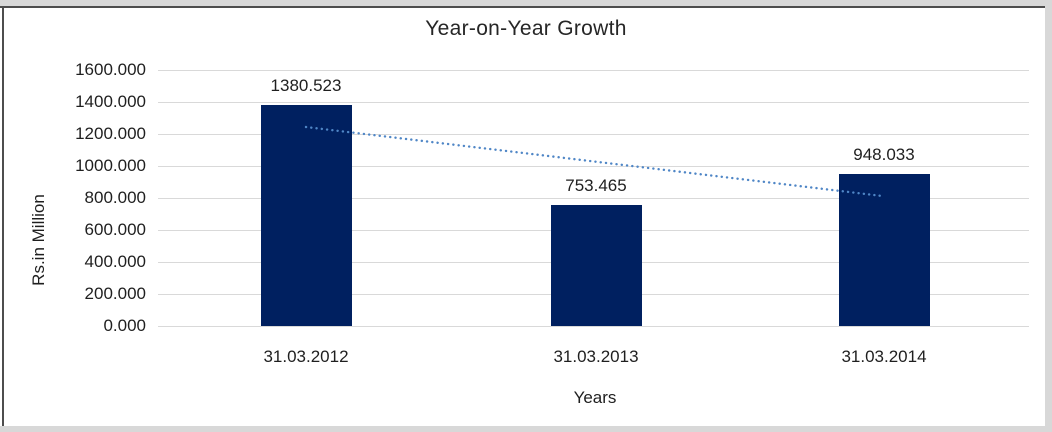  I want to click on bar-31.03.2012, so click(306, 215).